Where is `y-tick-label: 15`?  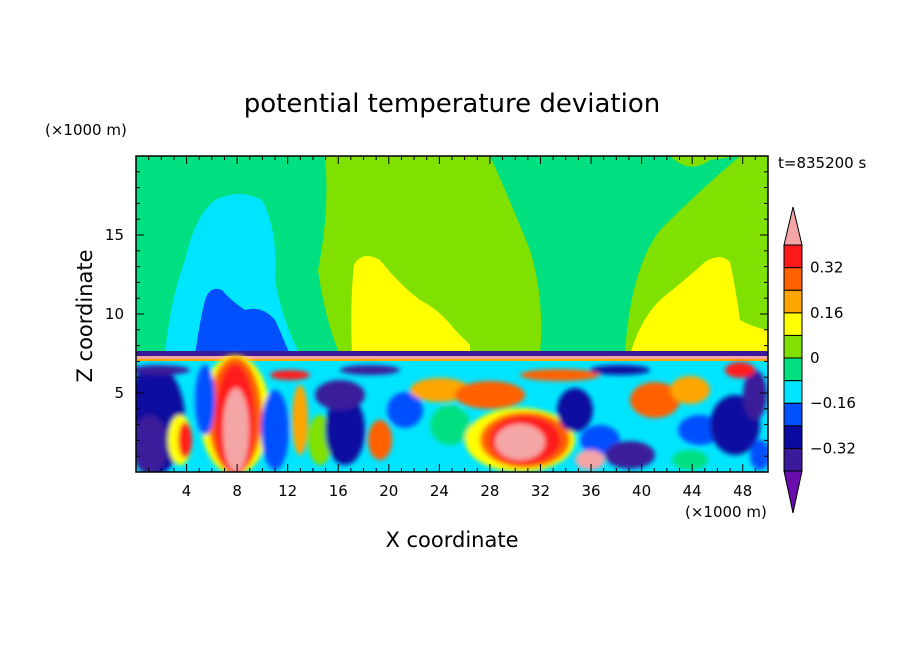 y-tick-label: 15 is located at coordinates (114, 235).